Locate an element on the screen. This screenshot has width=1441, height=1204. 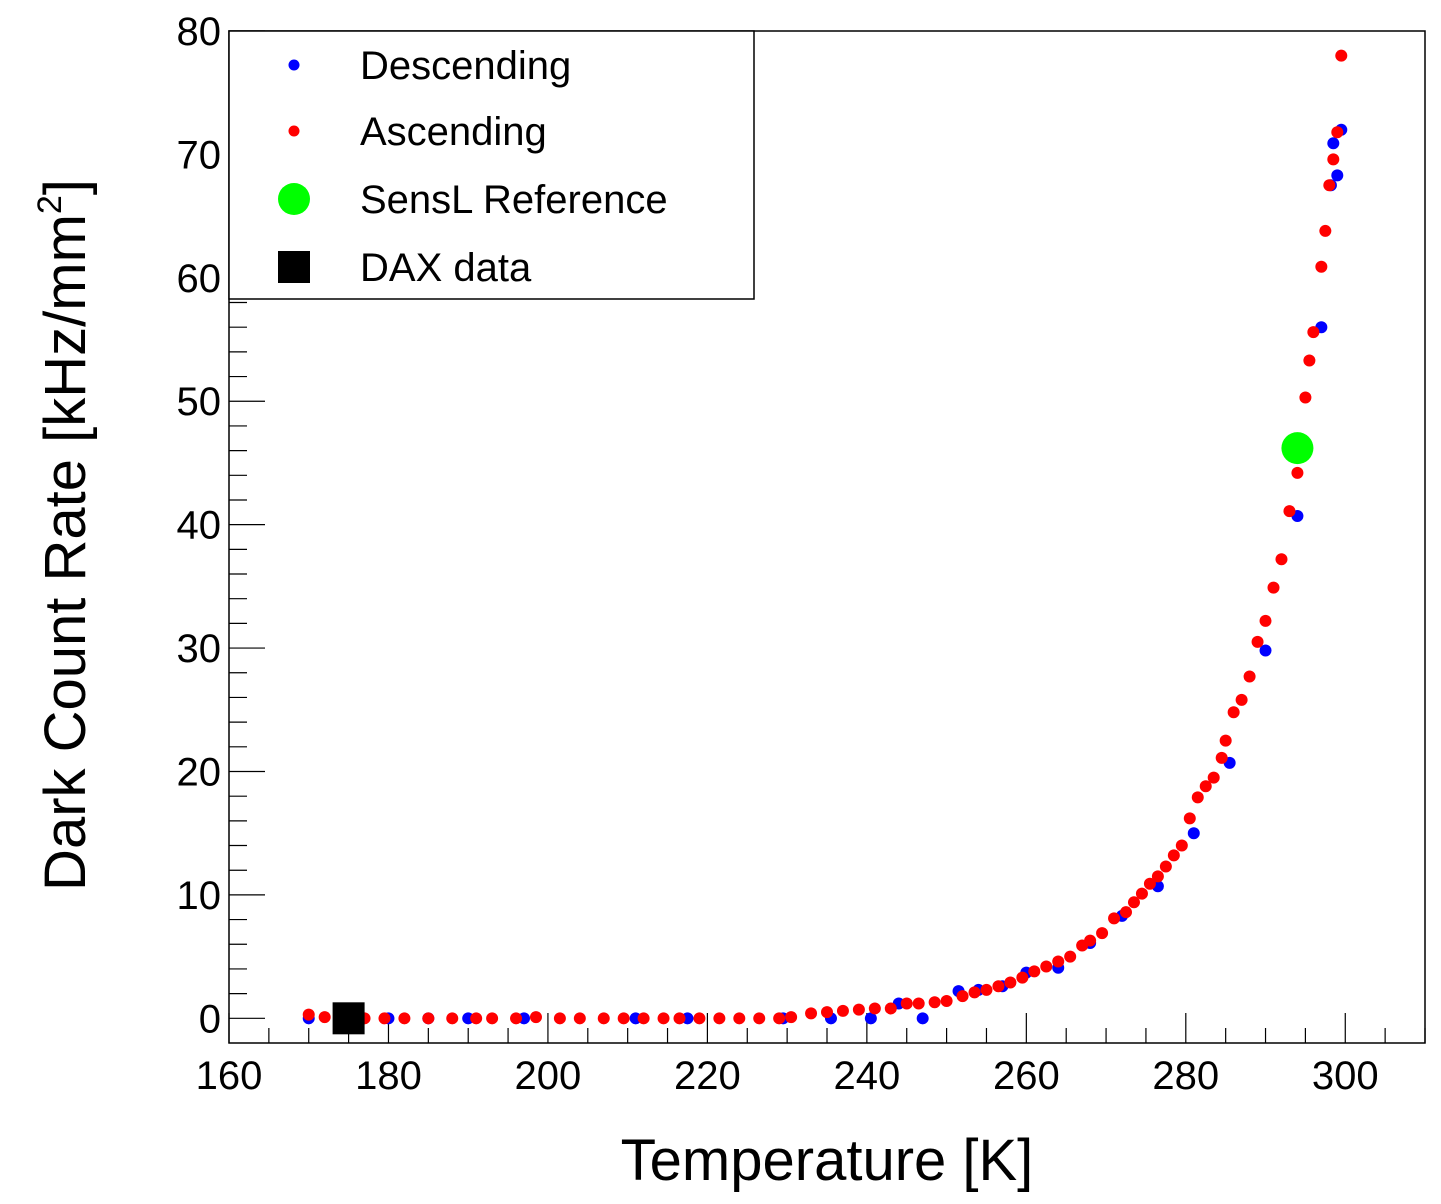
y-tick-label: 30 is located at coordinates (199, 649).